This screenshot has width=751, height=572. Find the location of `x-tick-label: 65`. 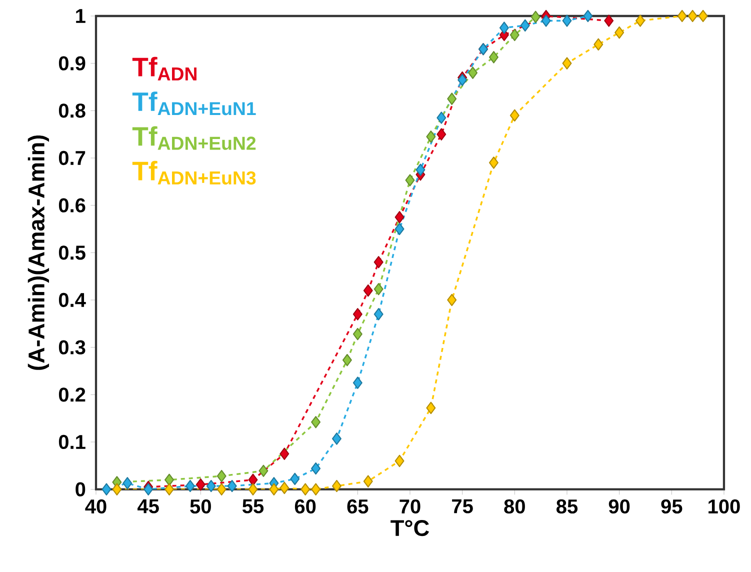

x-tick-label: 65 is located at coordinates (357, 506).